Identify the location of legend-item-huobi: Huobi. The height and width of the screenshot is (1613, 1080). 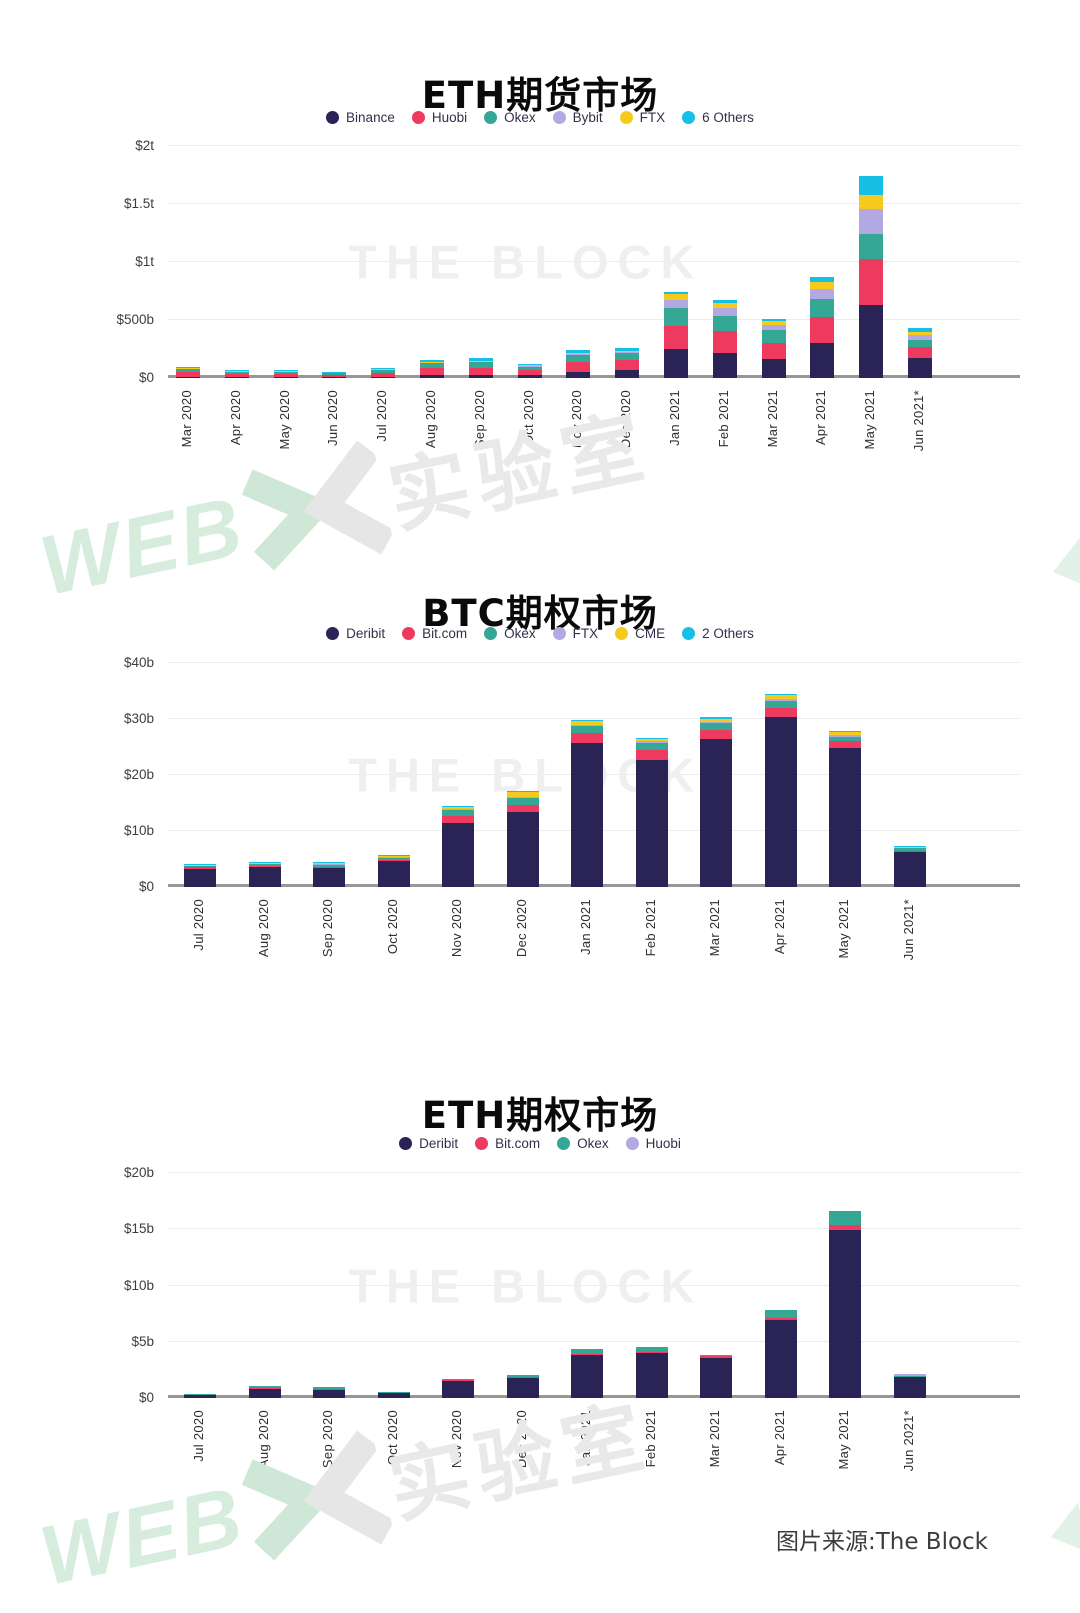
(653, 1143).